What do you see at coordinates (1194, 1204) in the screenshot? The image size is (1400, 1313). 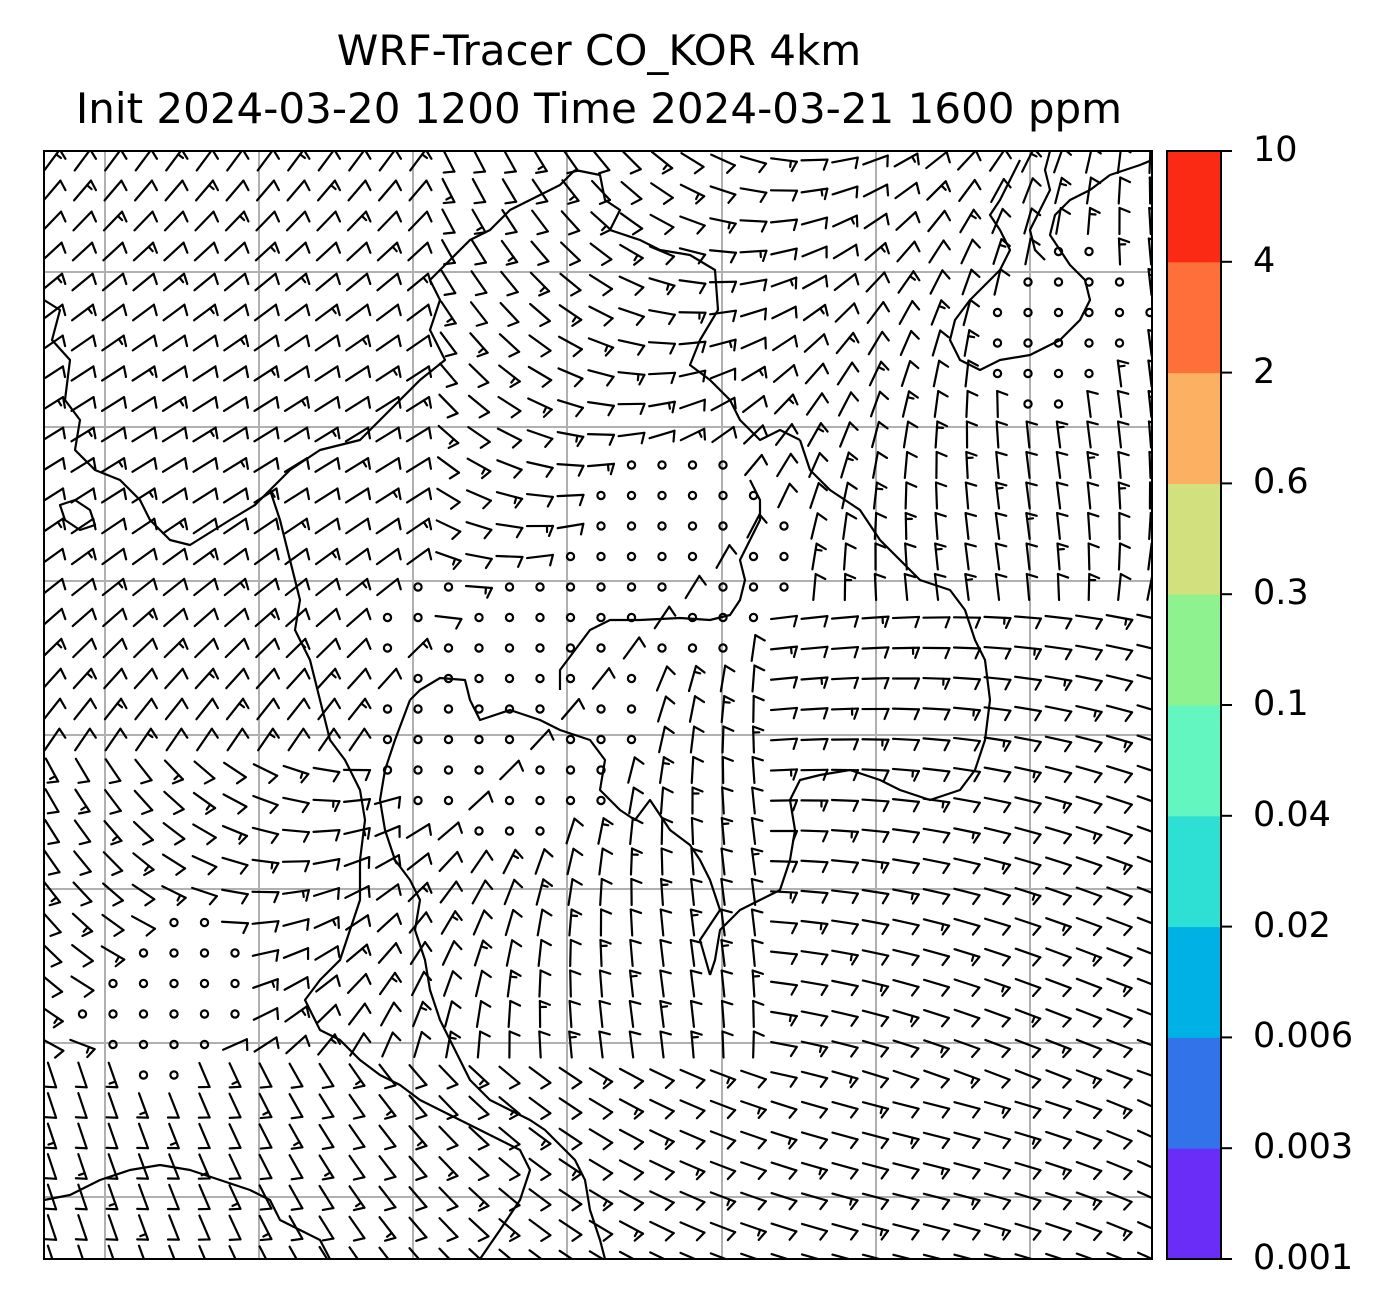 I see `colorbar-segment` at bounding box center [1194, 1204].